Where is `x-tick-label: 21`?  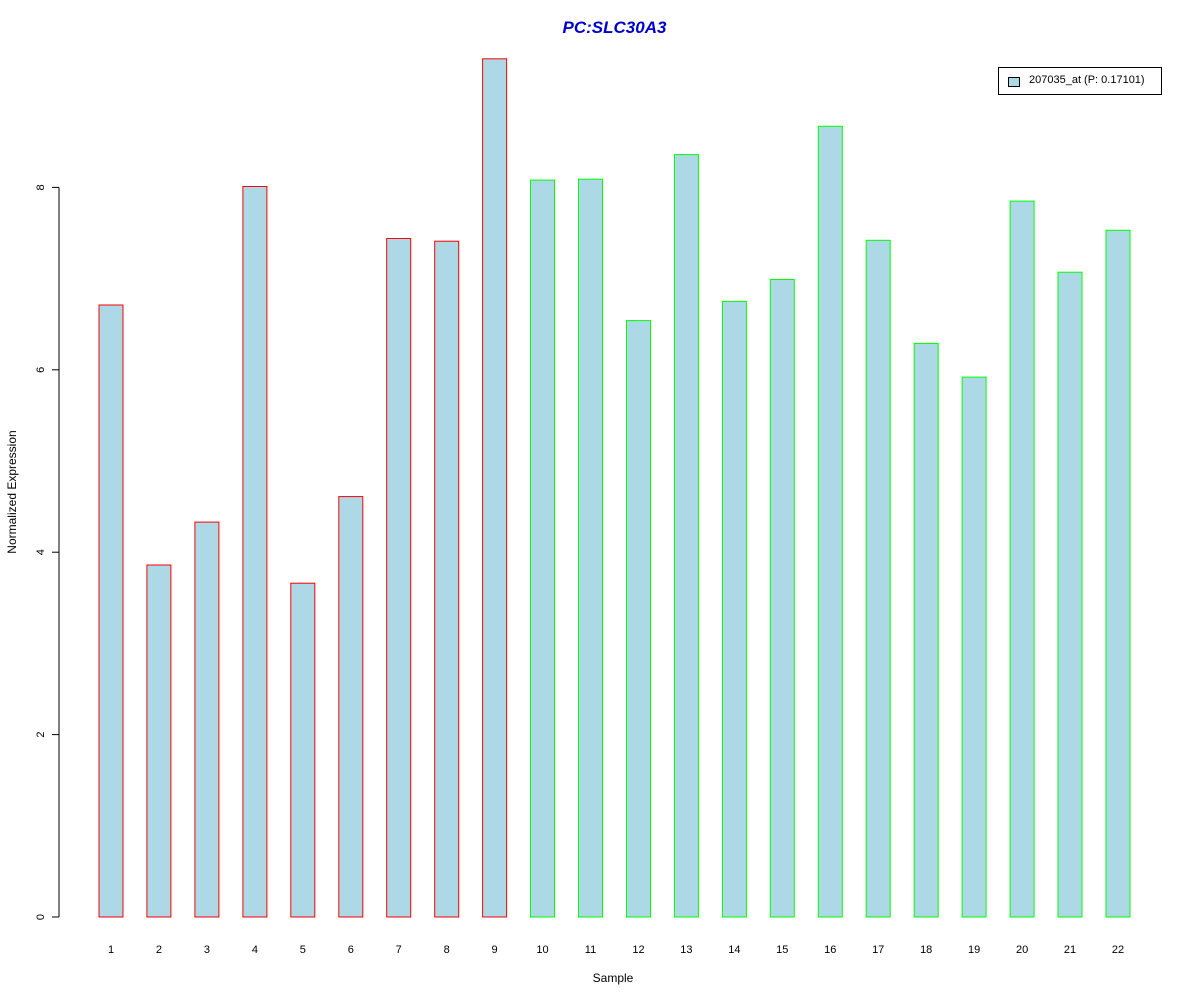
x-tick-label: 21 is located at coordinates (1070, 950).